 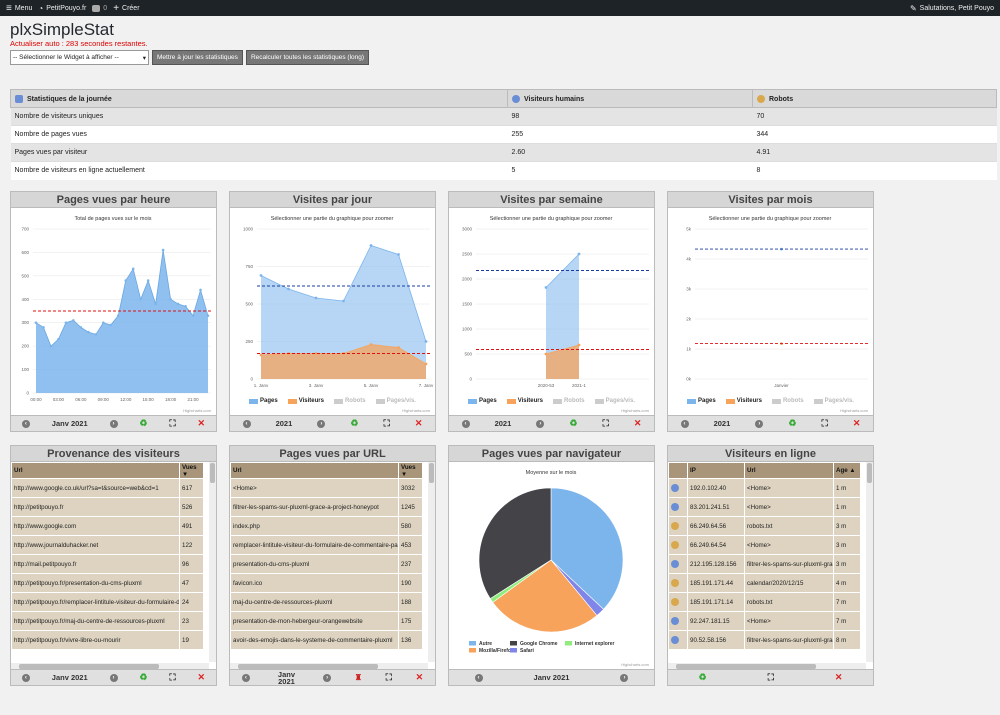 I want to click on table-row: http://www.google.com 491, so click(x=107, y=526).